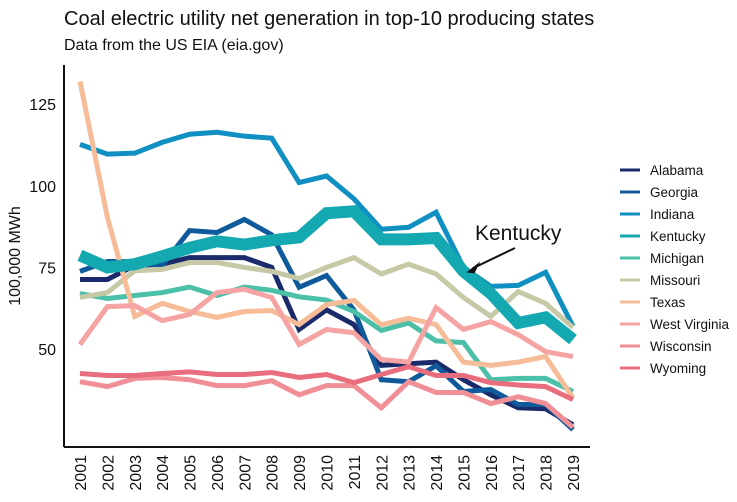 This screenshot has height=502, width=737. I want to click on y-axis-label: 100,000 MWh, so click(15, 256).